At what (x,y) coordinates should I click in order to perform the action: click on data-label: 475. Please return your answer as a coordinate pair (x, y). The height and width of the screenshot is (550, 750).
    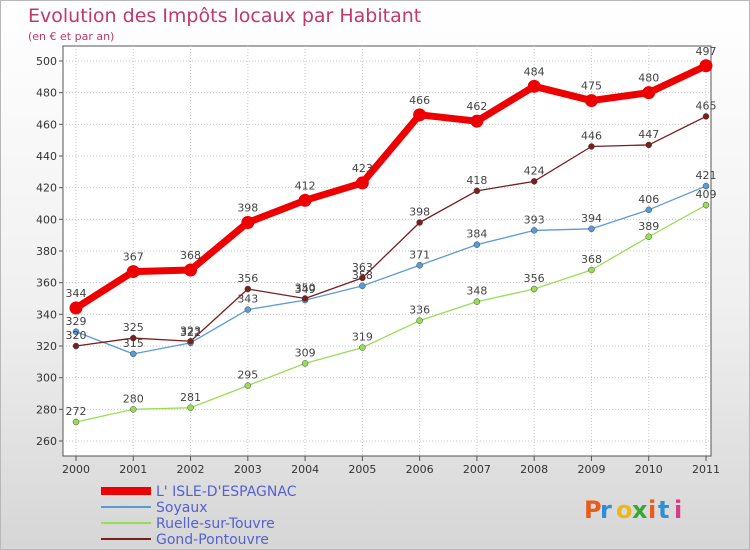
    Looking at the image, I should click on (591, 86).